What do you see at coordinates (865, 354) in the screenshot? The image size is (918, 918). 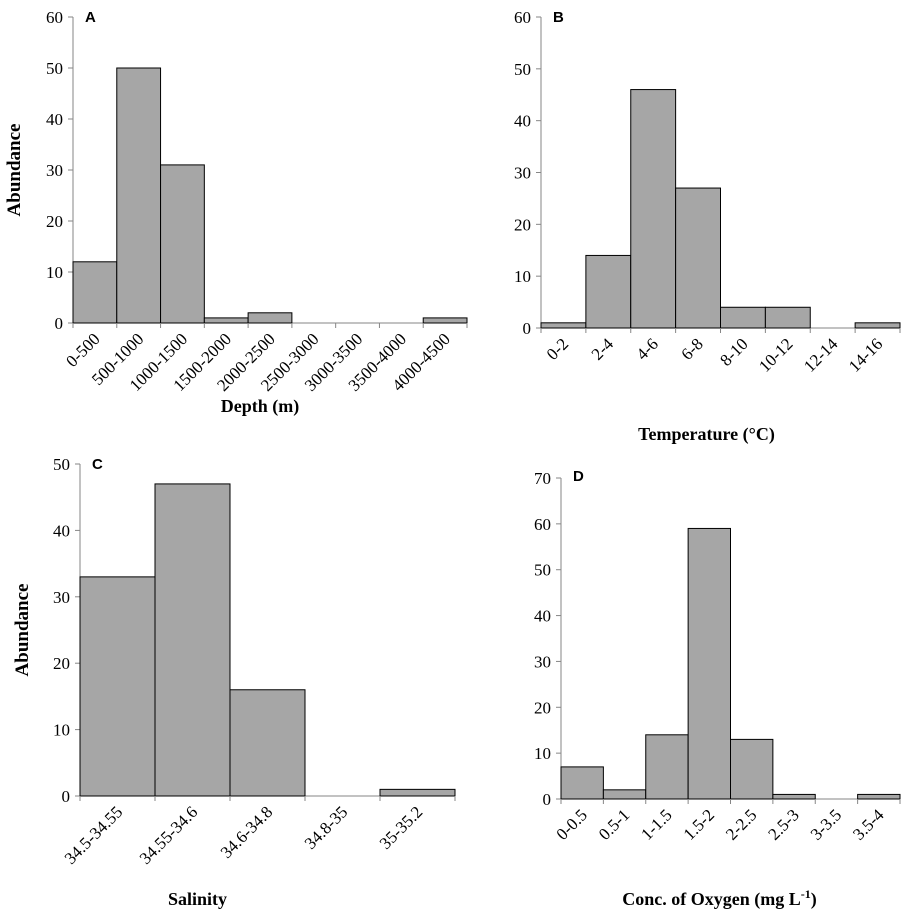 I see `x-tick-label: 14-16` at bounding box center [865, 354].